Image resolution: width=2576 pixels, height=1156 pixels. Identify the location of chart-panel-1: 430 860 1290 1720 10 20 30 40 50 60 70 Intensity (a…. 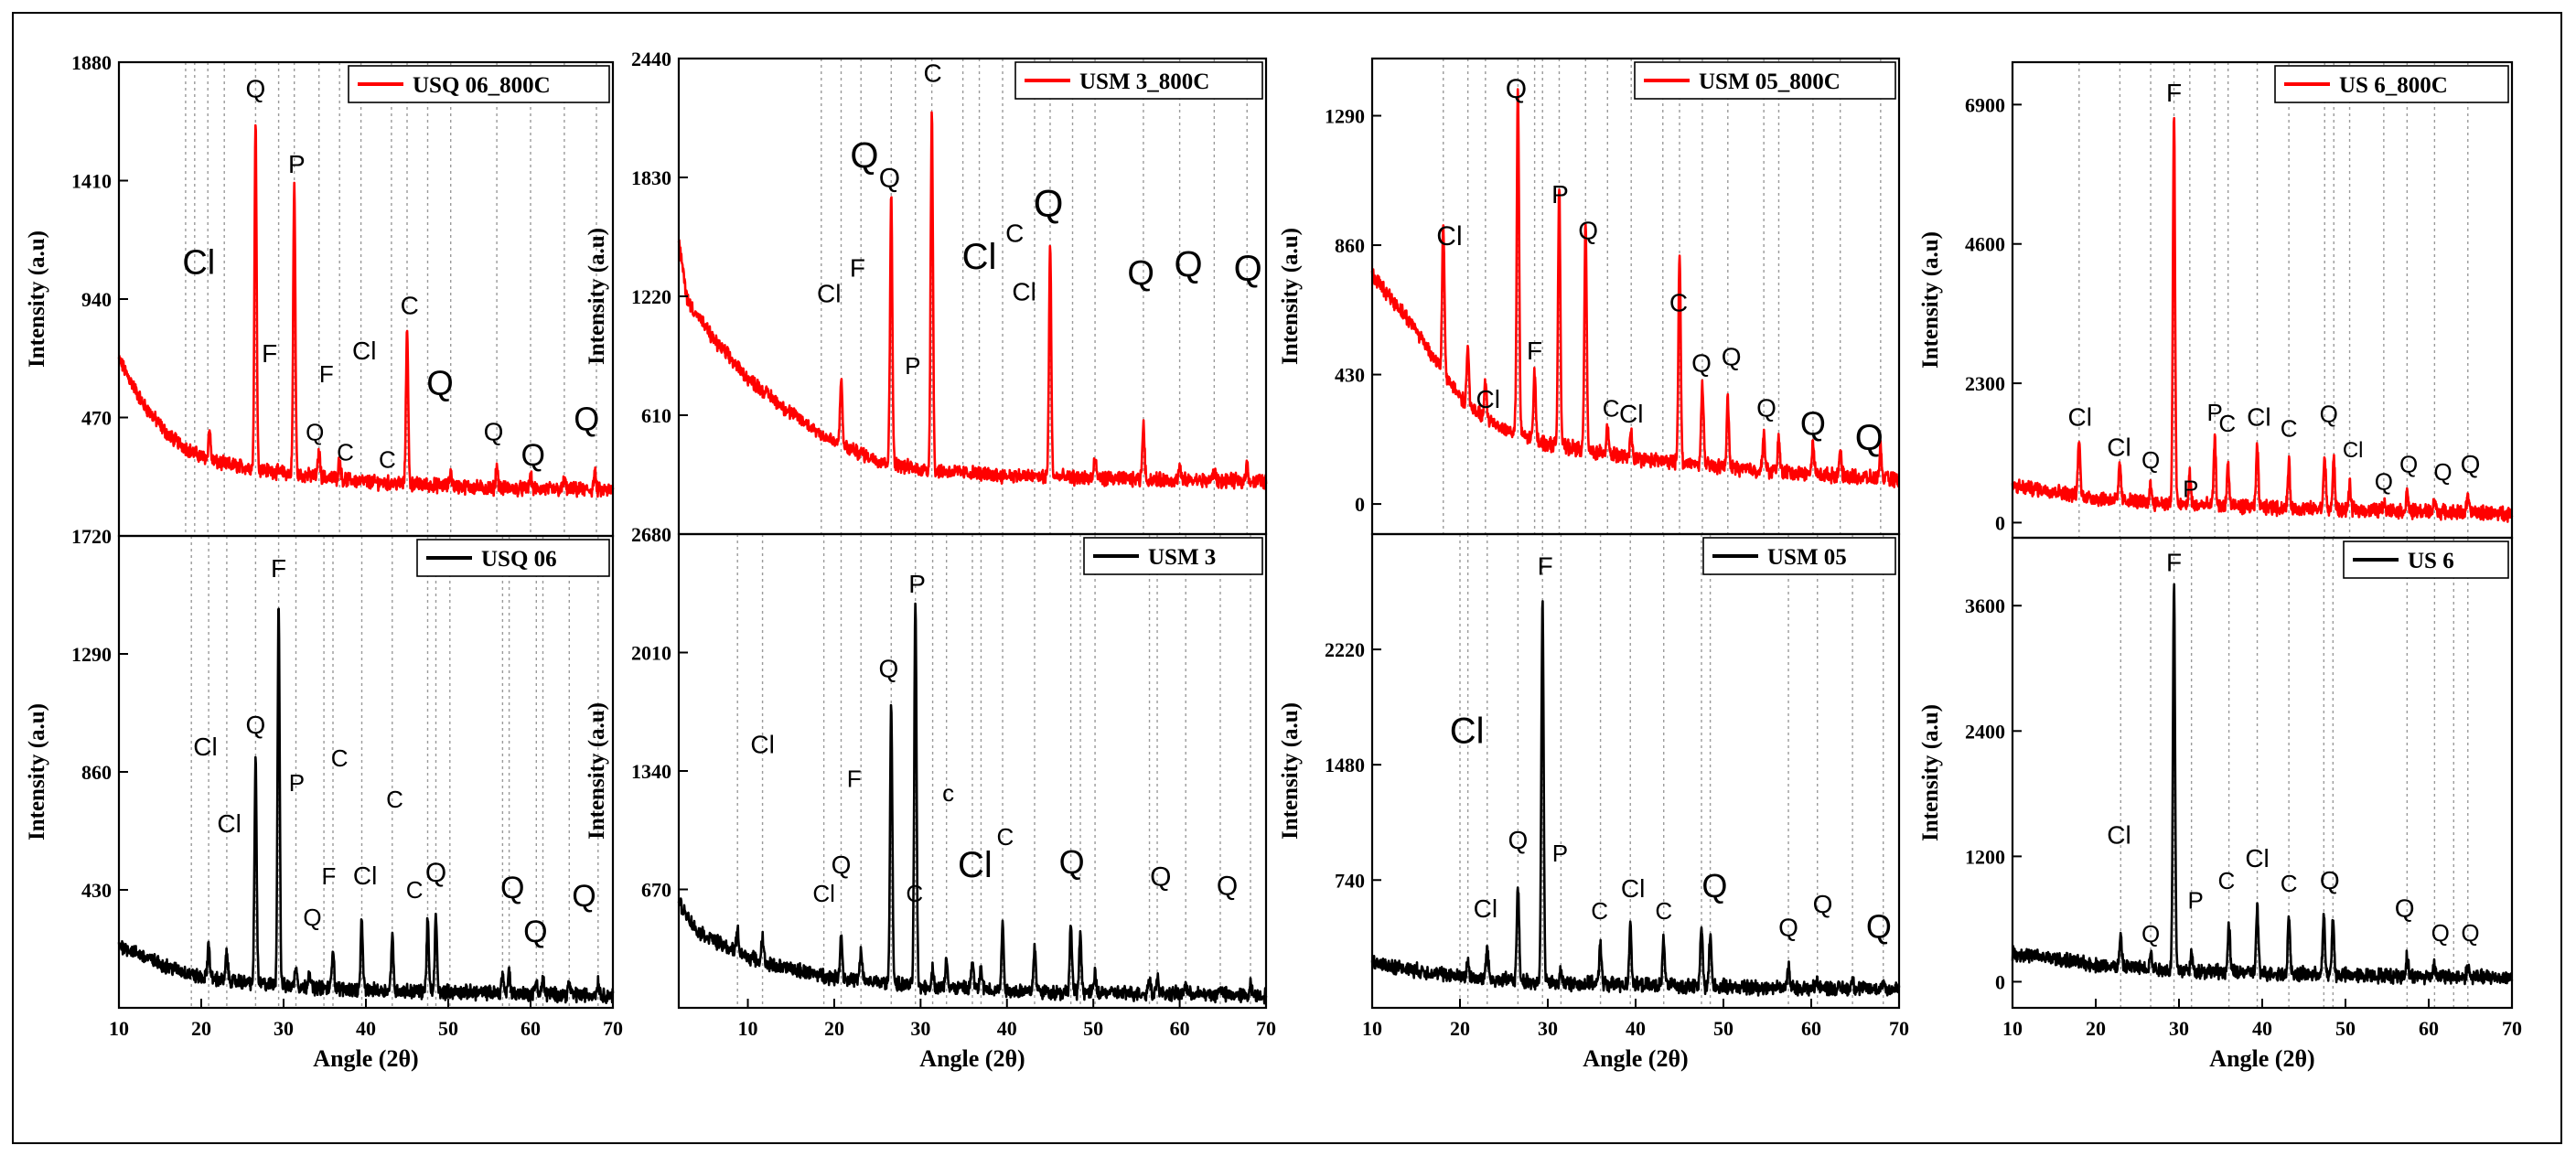
(324, 783).